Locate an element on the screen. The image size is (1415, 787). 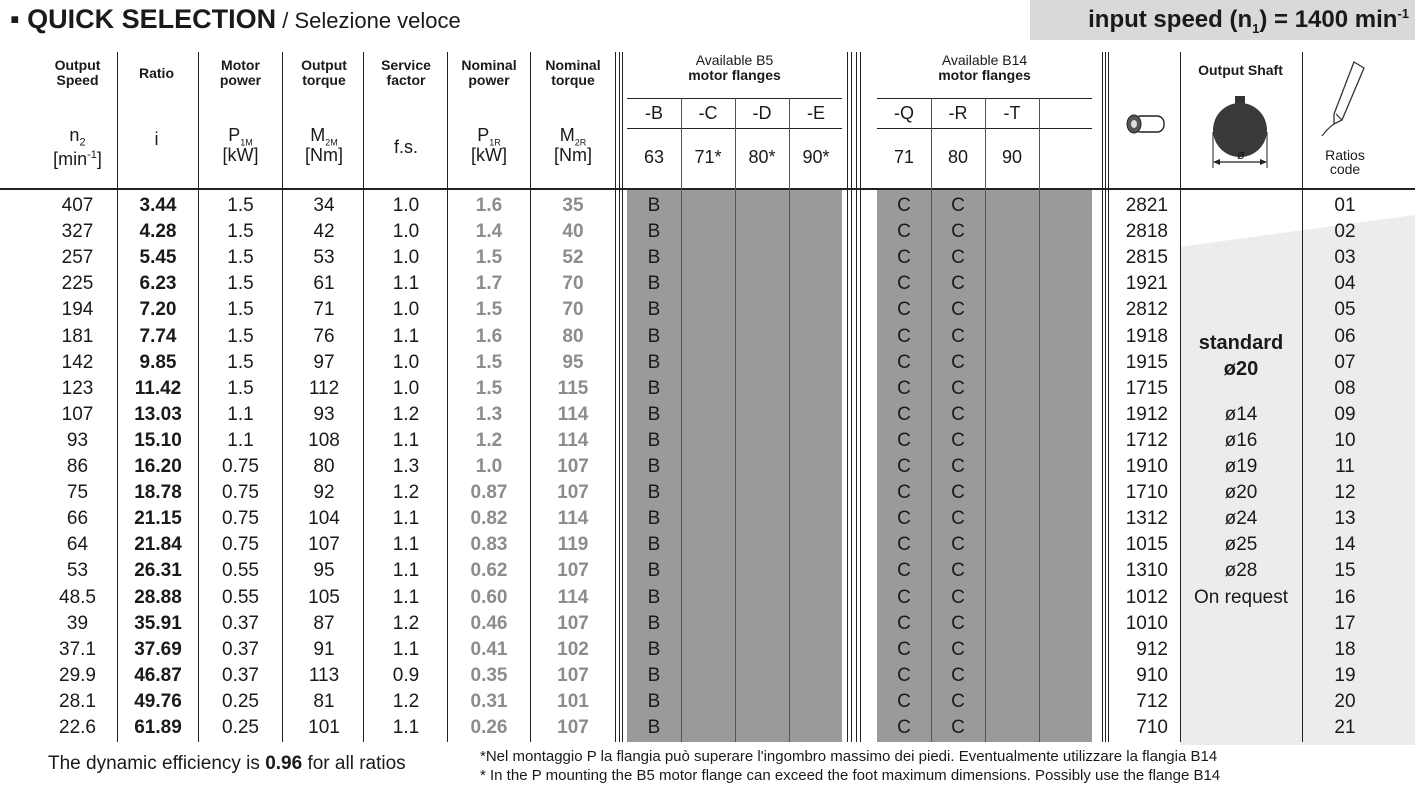
cell-code: 21 is located at coordinates (1345, 727).